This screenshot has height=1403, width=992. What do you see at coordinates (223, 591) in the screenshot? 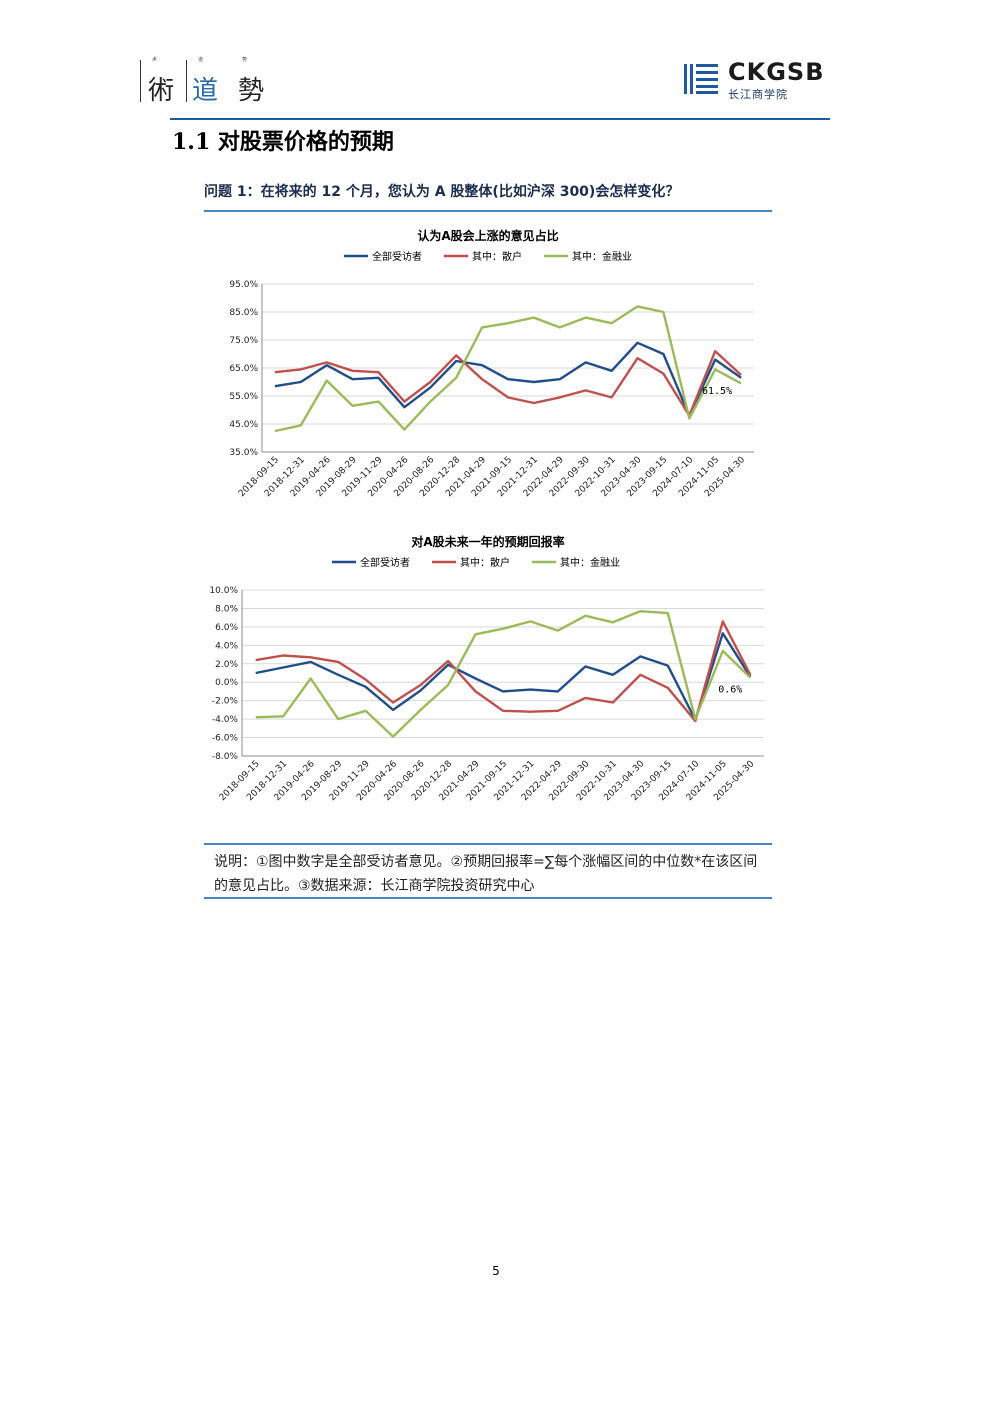
I see `y-tick-label: 10.0%` at bounding box center [223, 591].